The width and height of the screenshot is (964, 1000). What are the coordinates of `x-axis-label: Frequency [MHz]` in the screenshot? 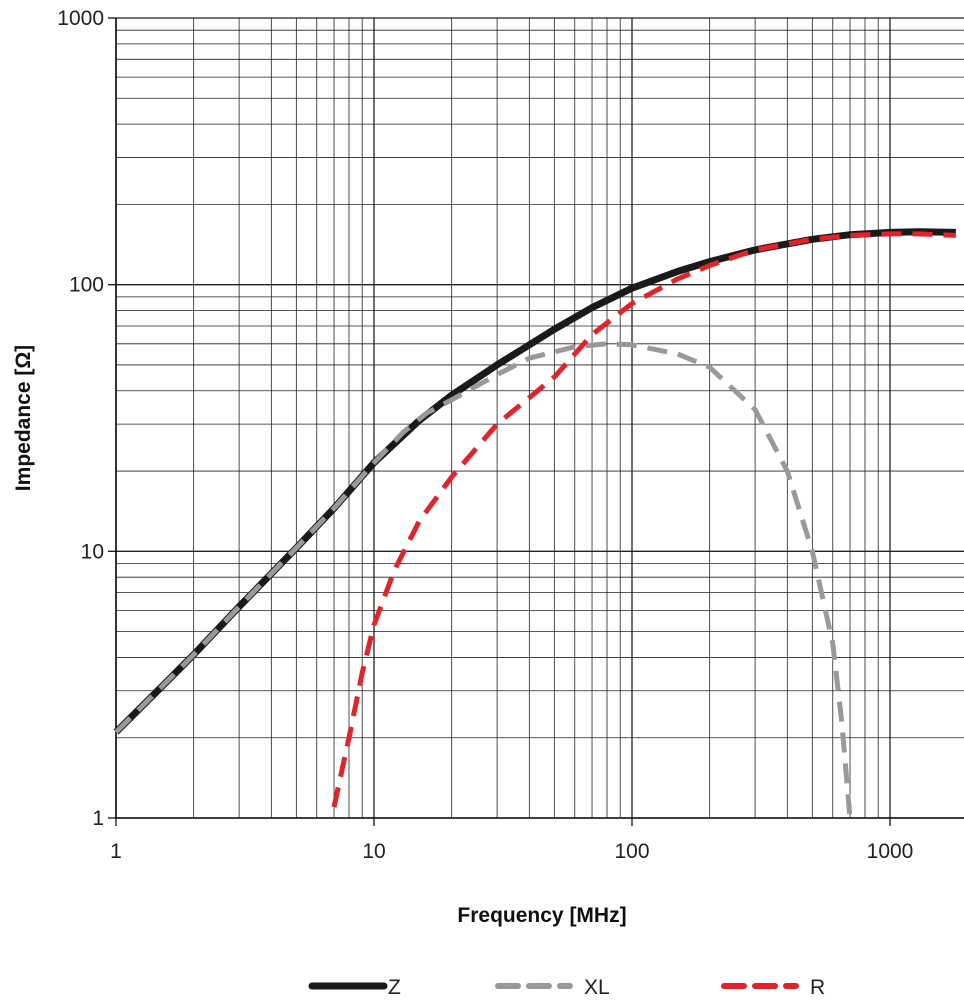 It's located at (541, 915).